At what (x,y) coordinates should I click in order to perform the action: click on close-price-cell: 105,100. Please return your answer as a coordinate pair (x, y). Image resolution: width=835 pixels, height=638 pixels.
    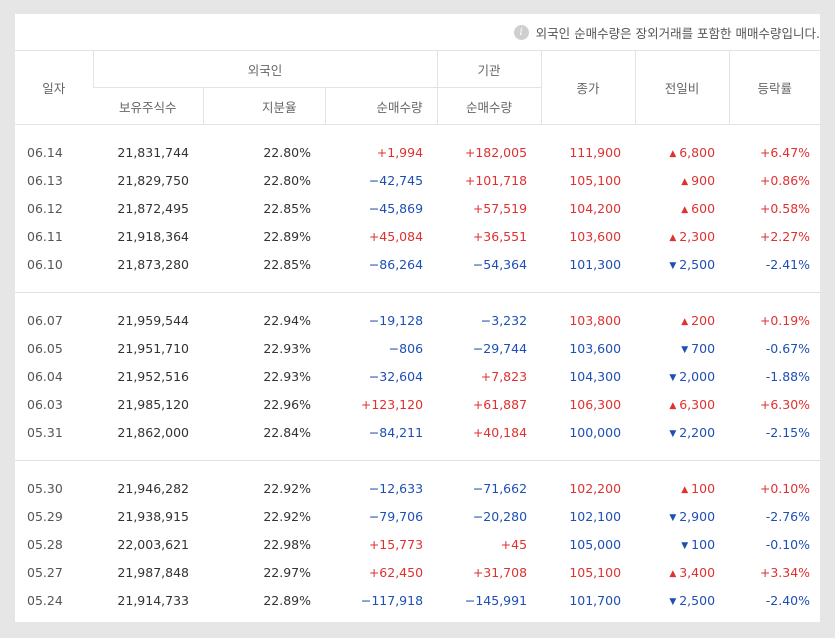
    Looking at the image, I should click on (595, 572).